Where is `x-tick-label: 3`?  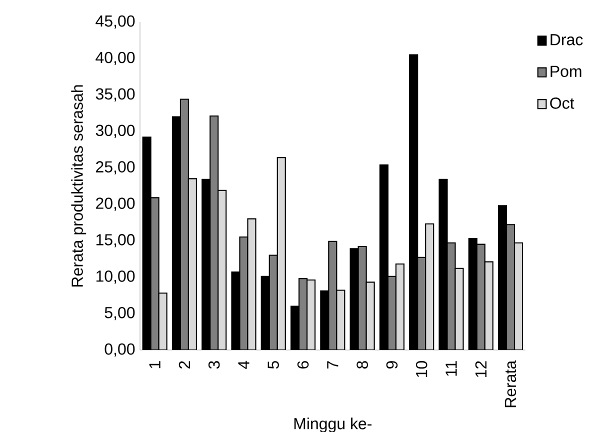
x-tick-label: 3 is located at coordinates (214, 365).